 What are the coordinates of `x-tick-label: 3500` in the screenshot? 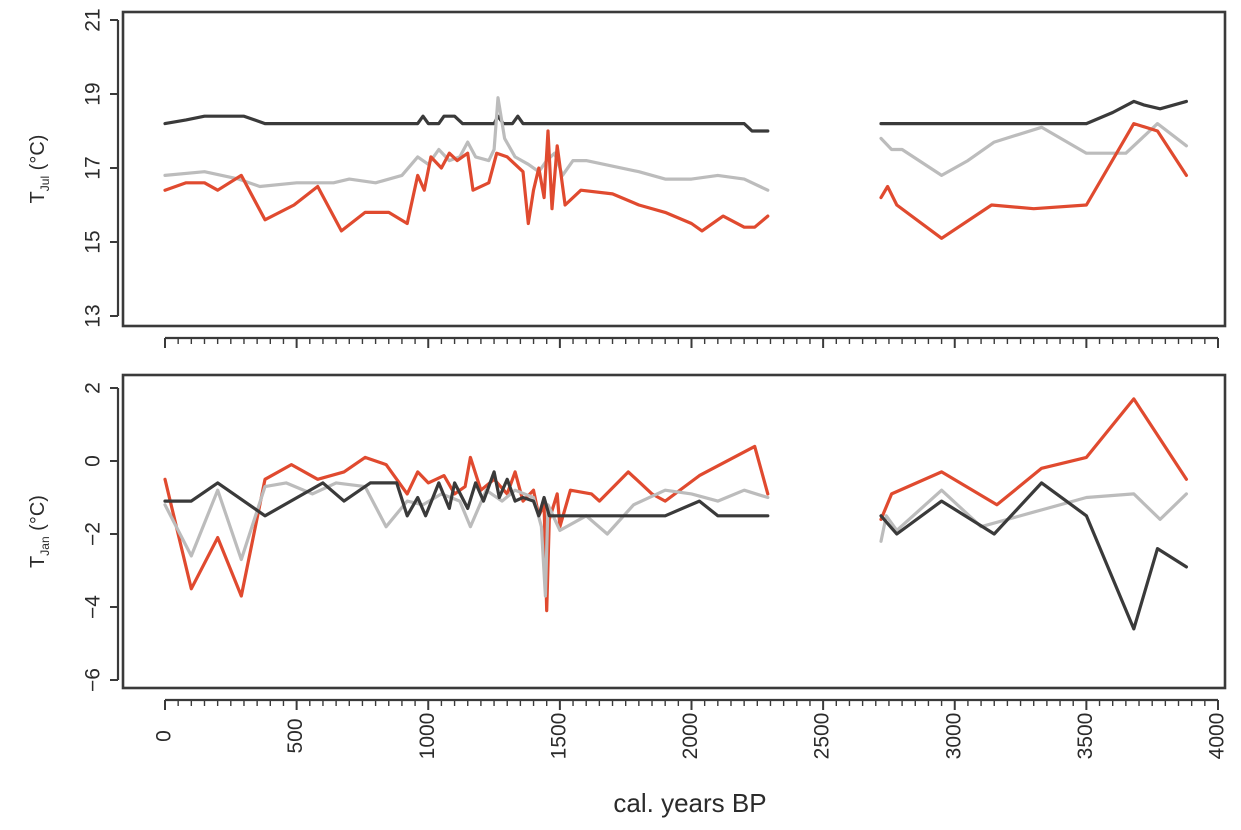 It's located at (1085, 736).